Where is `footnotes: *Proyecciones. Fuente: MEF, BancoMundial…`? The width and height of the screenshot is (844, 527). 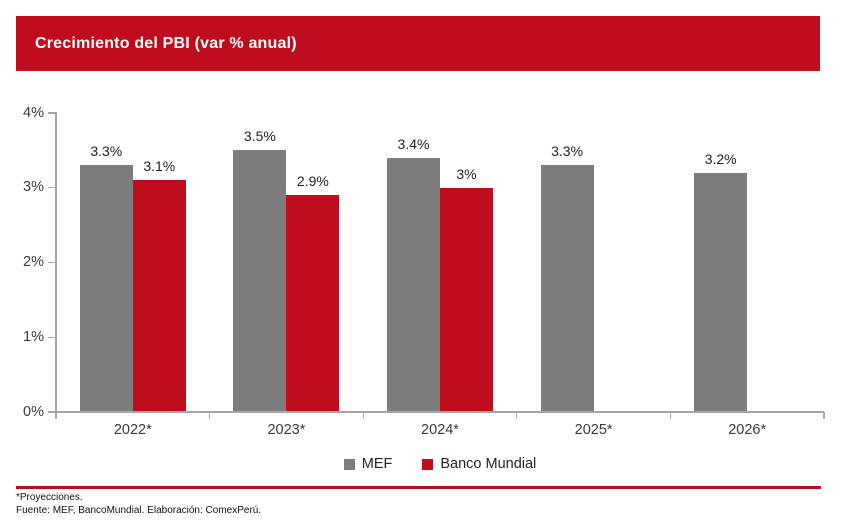 footnotes: *Proyecciones. Fuente: MEF, BancoMundial… is located at coordinates (138, 504).